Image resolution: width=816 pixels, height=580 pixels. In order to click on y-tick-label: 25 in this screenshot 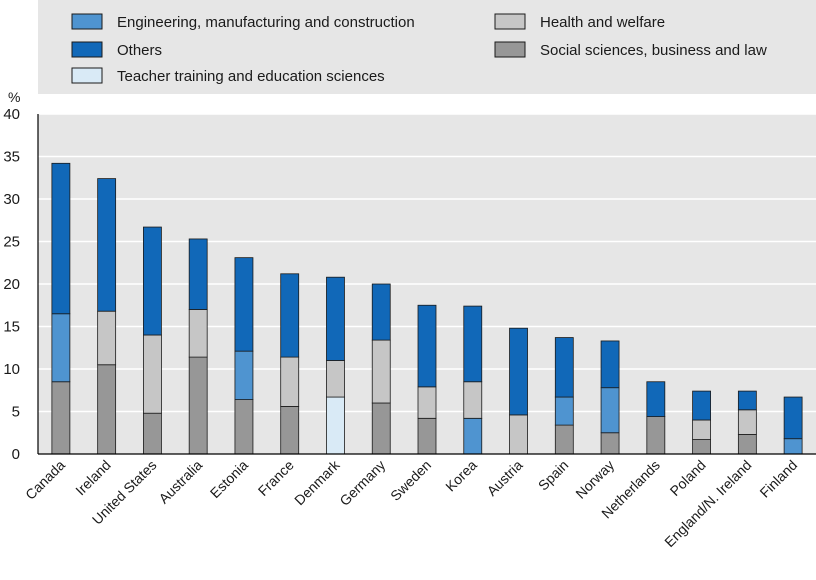, I will do `click(11, 242)`.